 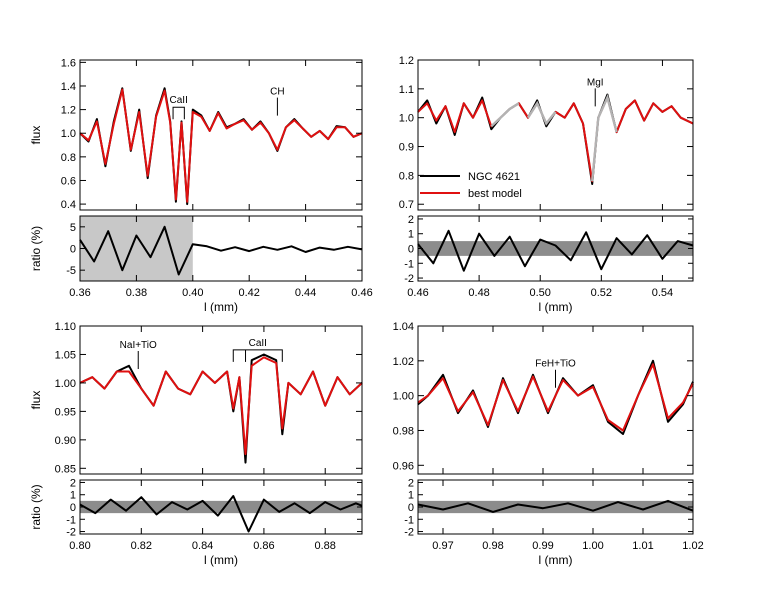 I want to click on x-tick-label: 0.38, so click(x=136, y=293).